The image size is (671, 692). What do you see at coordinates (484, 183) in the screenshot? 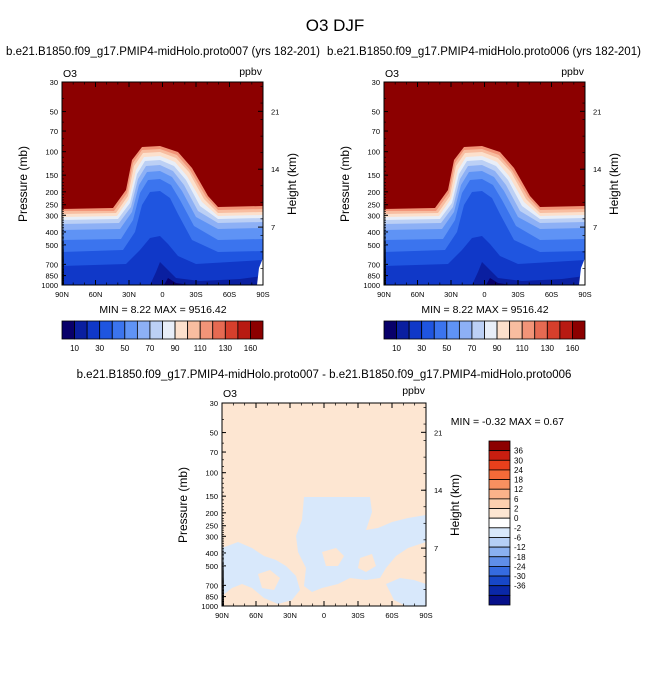
I see `right-contour-field` at bounding box center [484, 183].